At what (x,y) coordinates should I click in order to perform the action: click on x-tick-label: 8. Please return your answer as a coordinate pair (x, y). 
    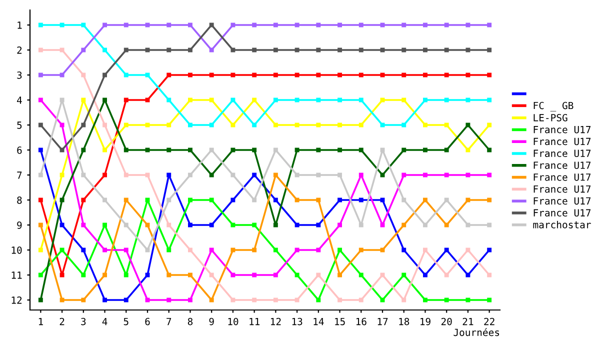
    Looking at the image, I should click on (190, 322).